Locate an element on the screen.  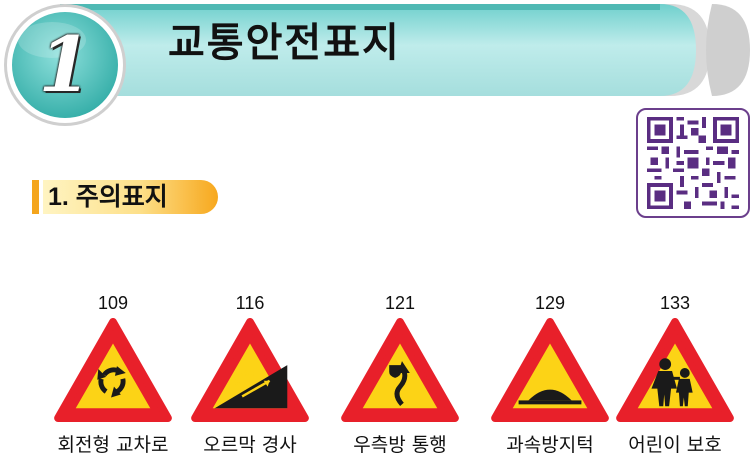
section-title: 1. 주의표지 is located at coordinates (108, 197).